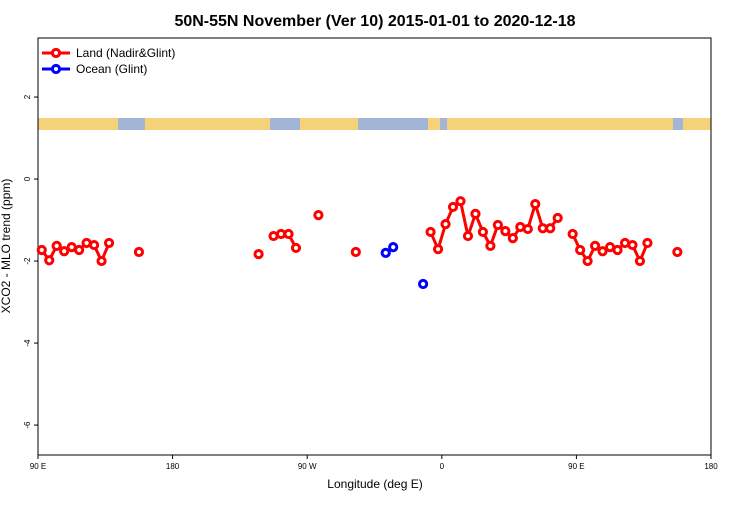  I want to click on y-tick-label: -6, so click(27, 425).